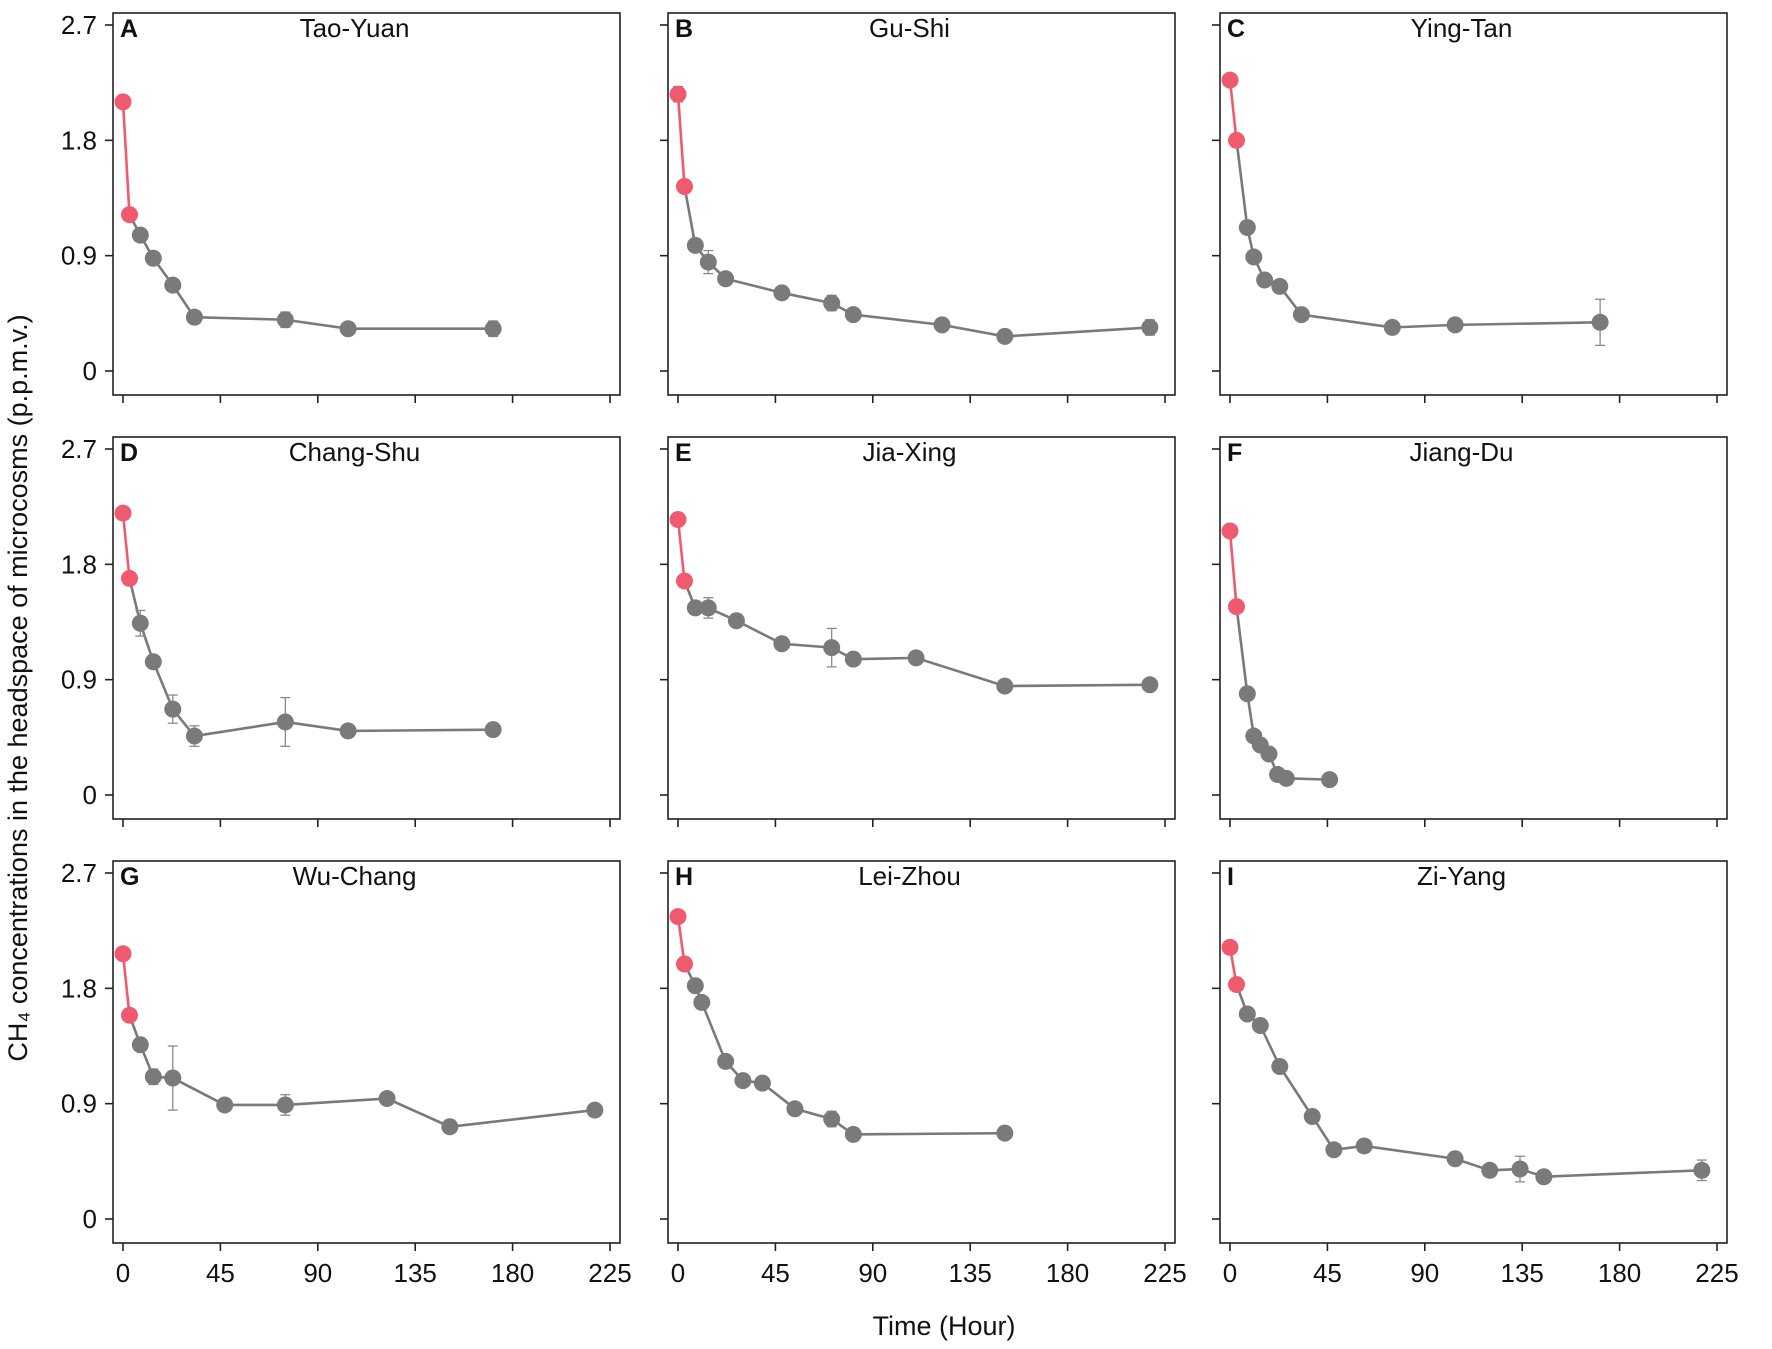  What do you see at coordinates (355, 28) in the screenshot?
I see `panel-title: Tao-Yuan` at bounding box center [355, 28].